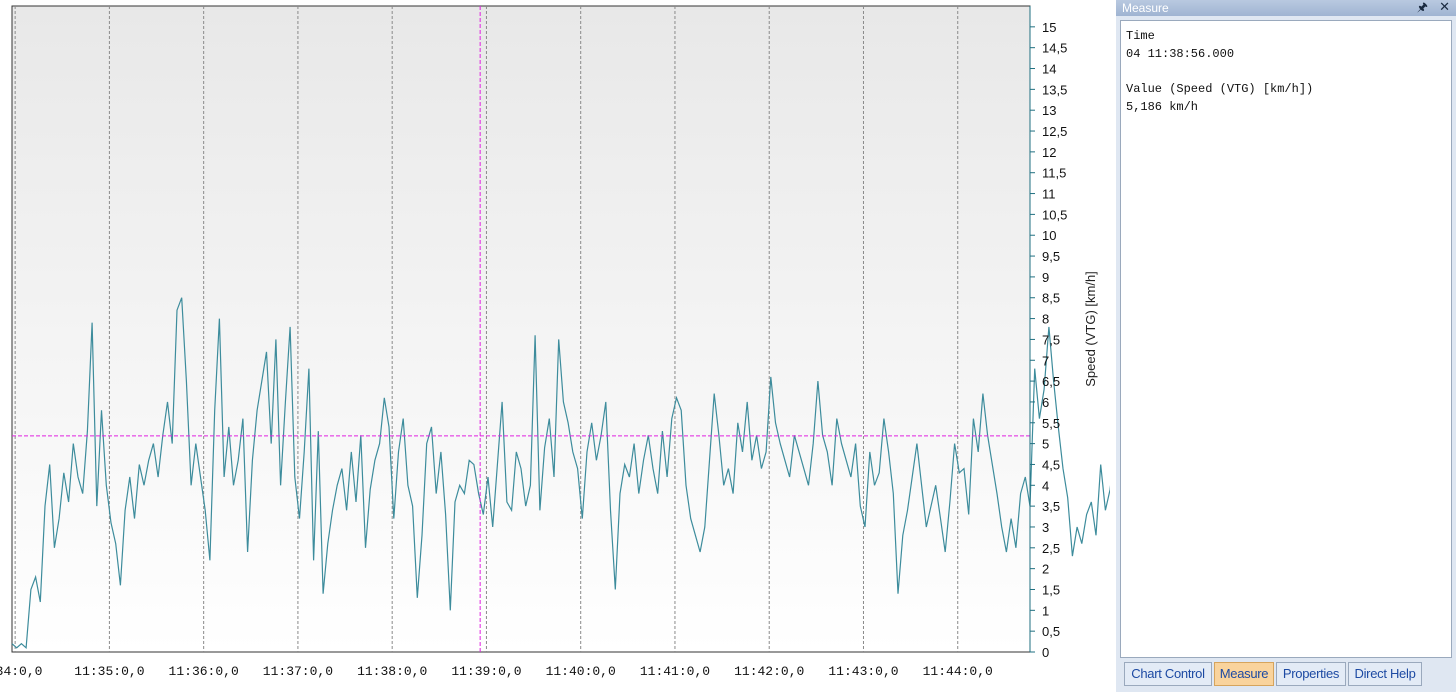  Describe the element at coordinates (1051, 506) in the screenshot. I see `y-tick-label: 3,5` at that location.